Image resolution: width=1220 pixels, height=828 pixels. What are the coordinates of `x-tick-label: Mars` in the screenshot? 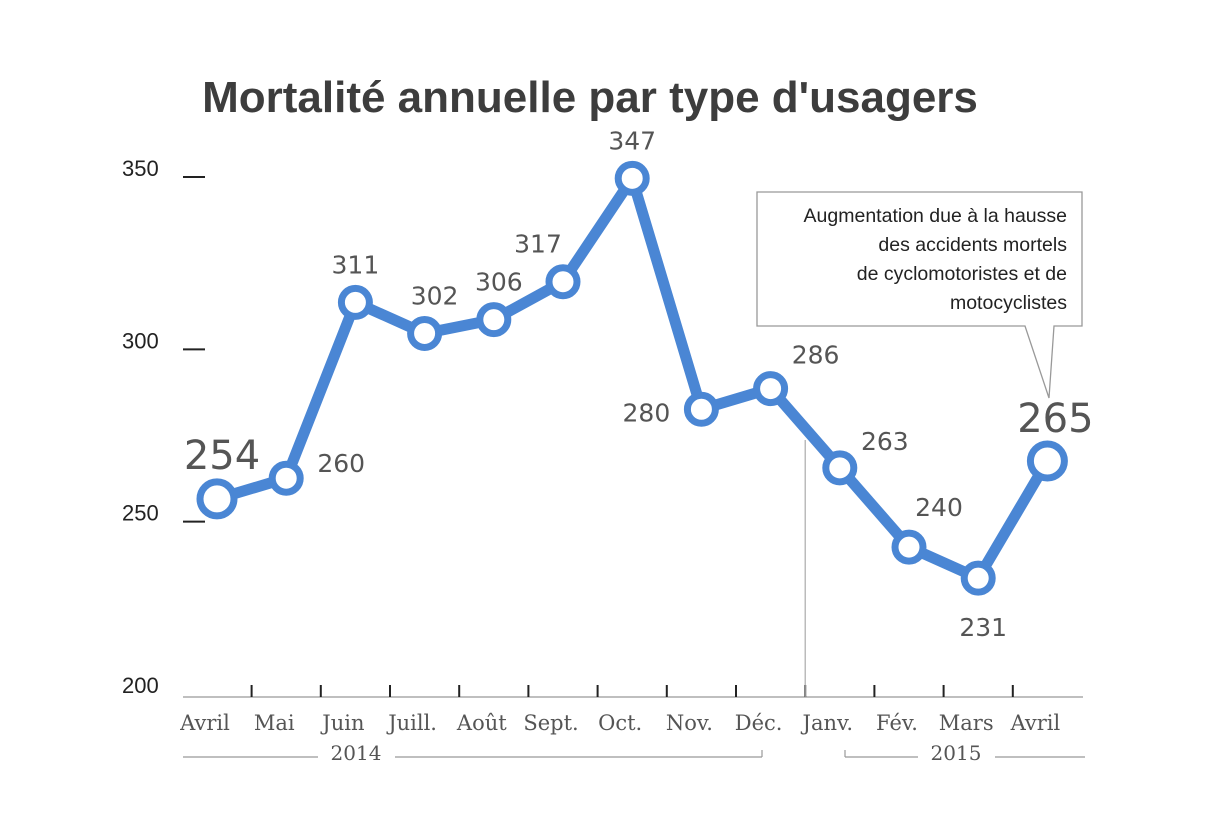 It's located at (966, 723).